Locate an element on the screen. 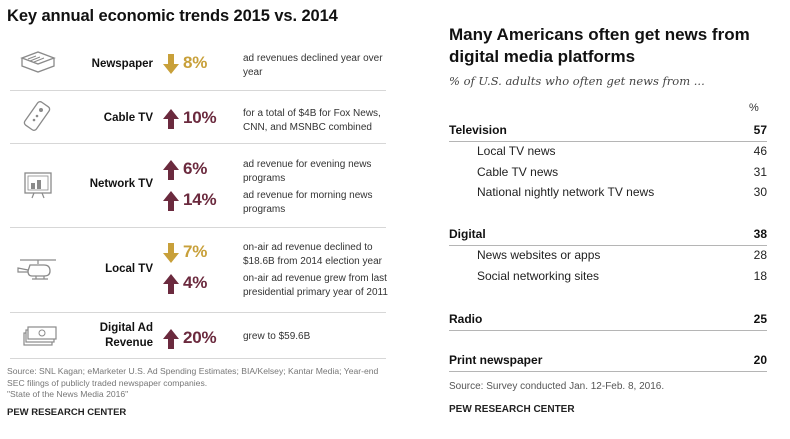 The image size is (790, 439). row-value: 38 is located at coordinates (760, 234).